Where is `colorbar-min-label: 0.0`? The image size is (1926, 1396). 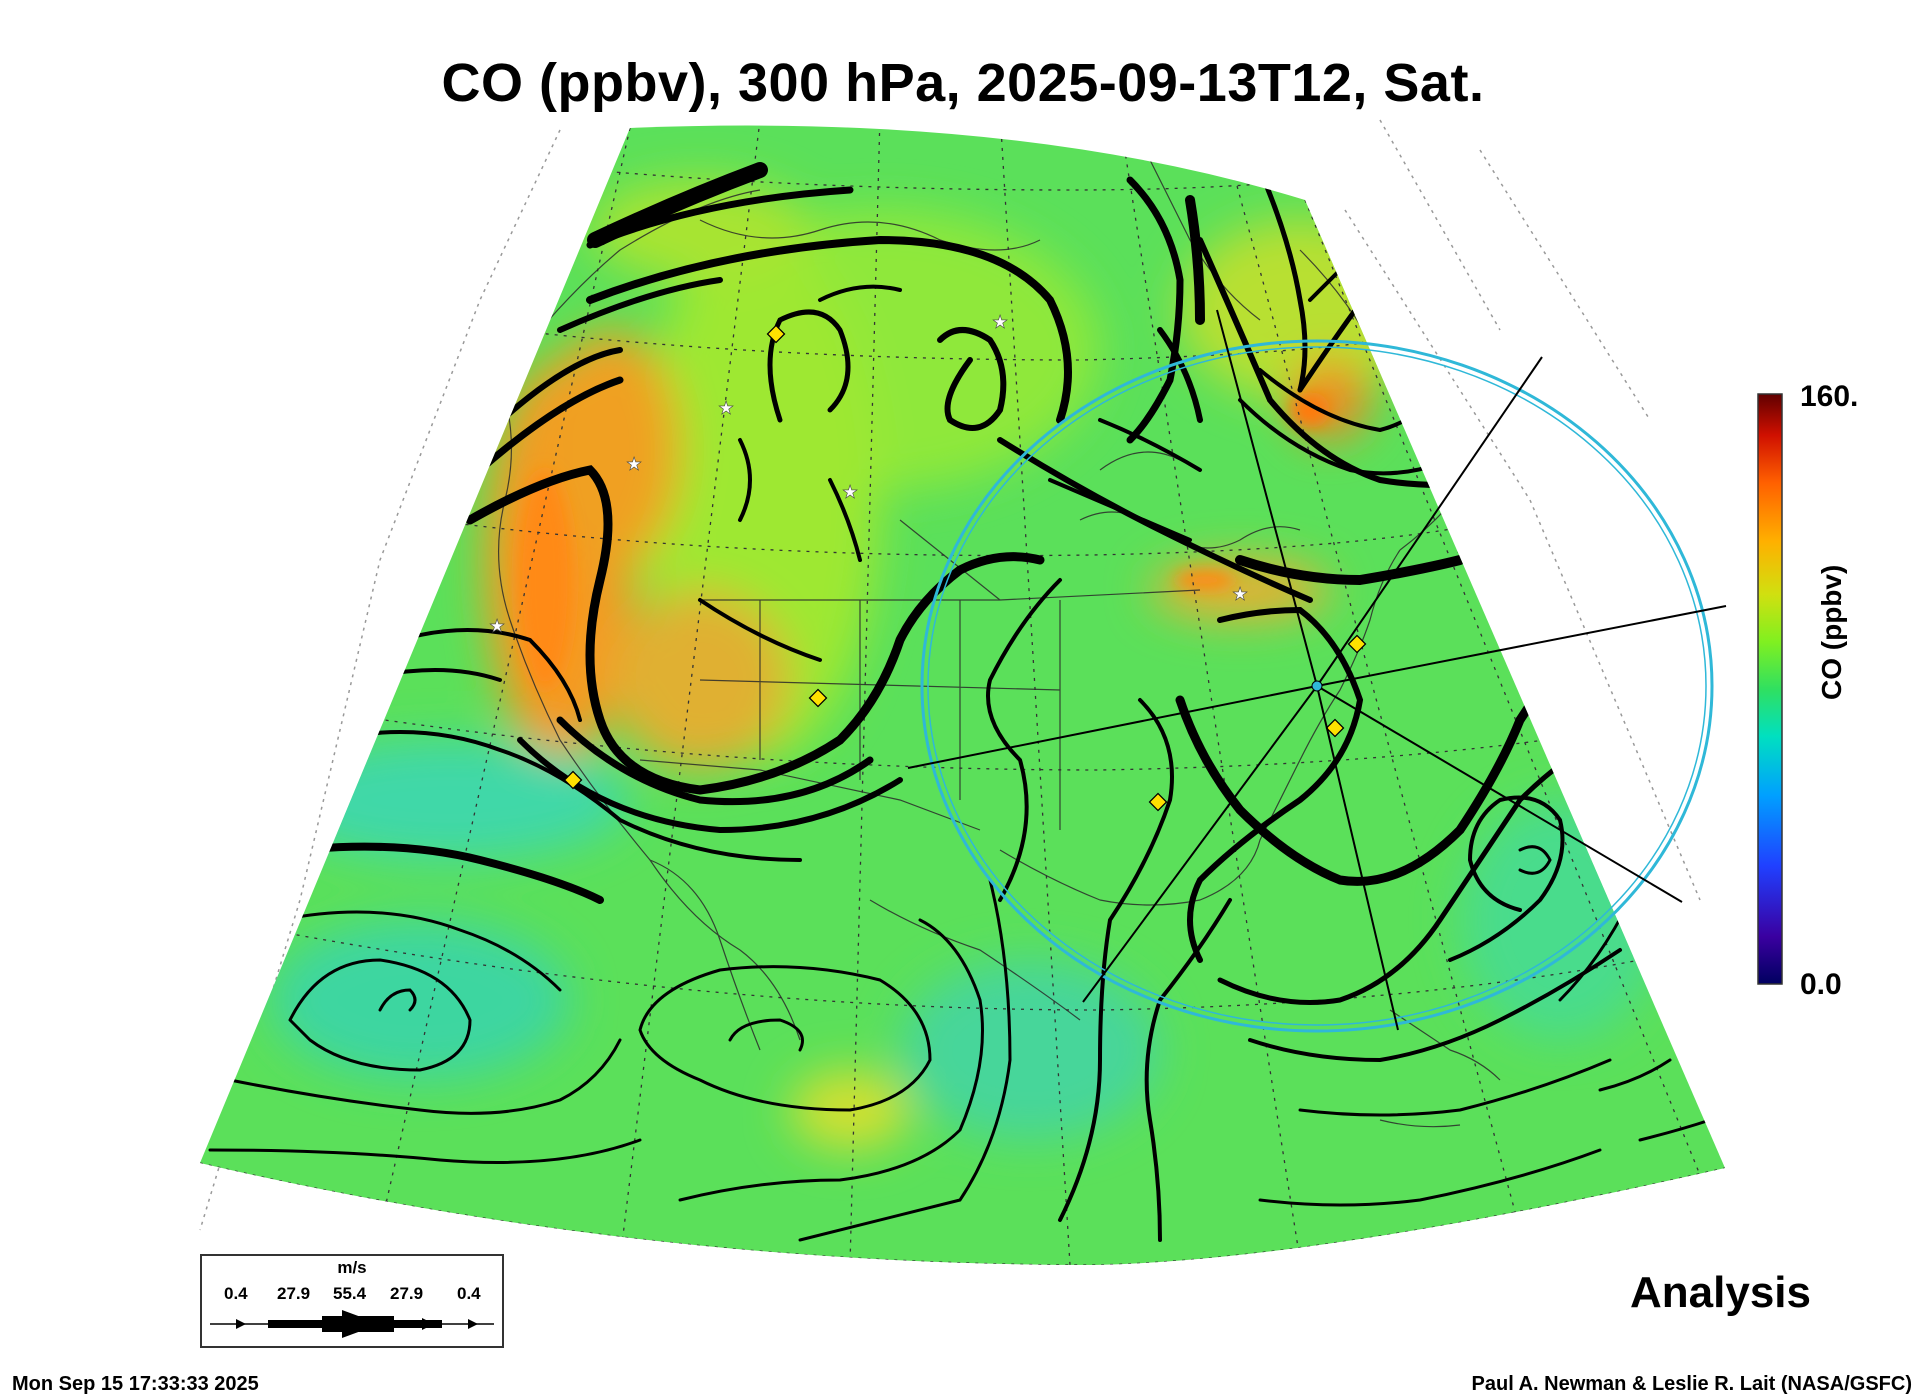
colorbar-min-label: 0.0 is located at coordinates (1821, 984).